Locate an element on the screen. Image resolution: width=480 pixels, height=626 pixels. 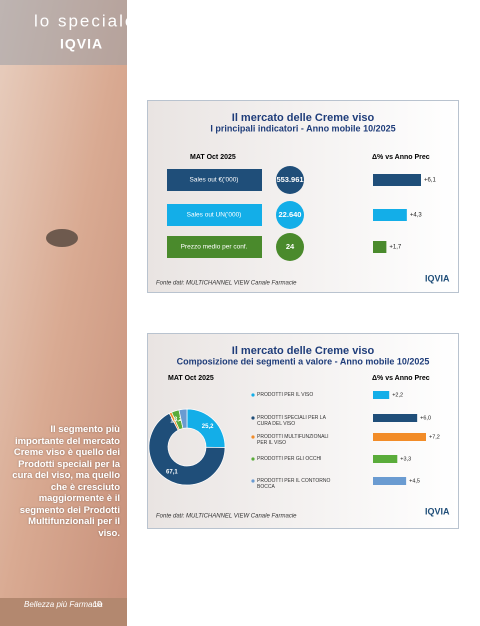
legend-label: PRODOTTI SPECIALI PER LA CURA DEL VISO is located at coordinates (292, 421).